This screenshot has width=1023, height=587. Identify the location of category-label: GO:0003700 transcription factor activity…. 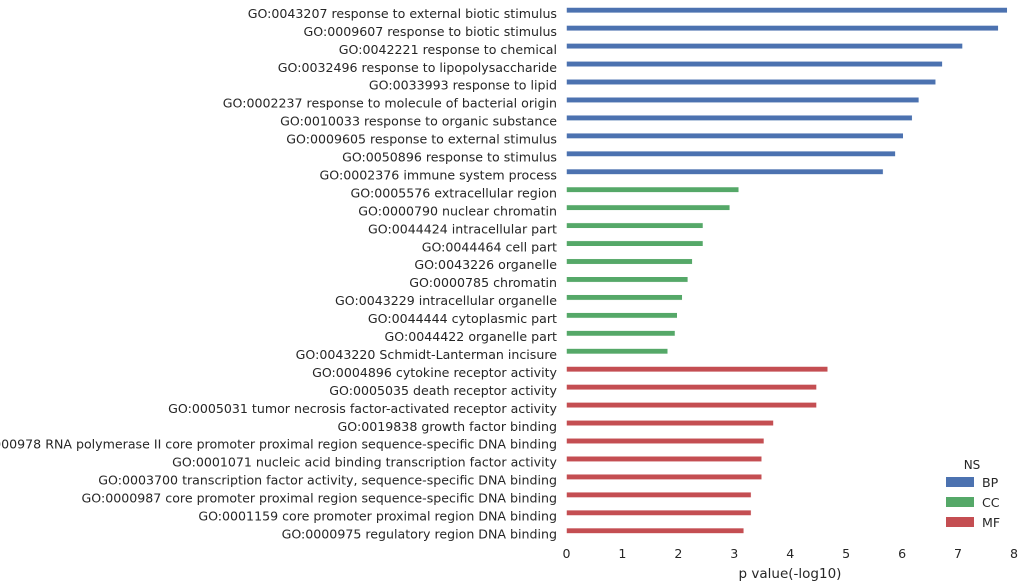
(327, 480).